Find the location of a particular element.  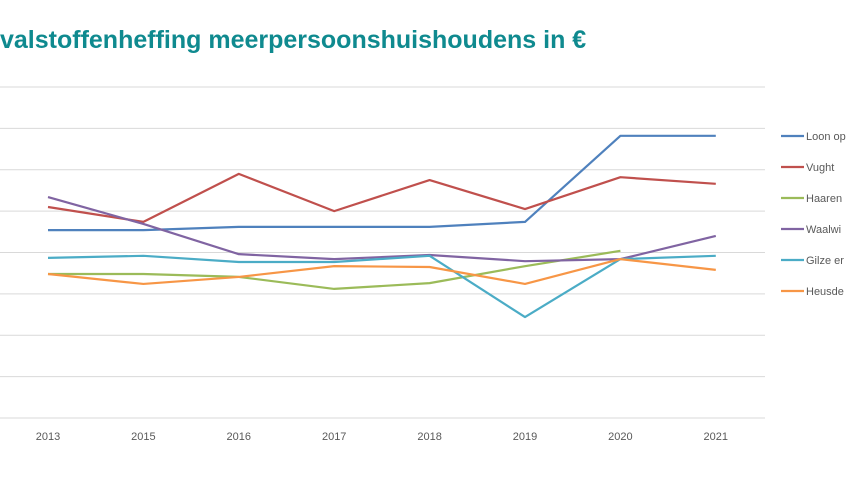

legend-label: Gilze er is located at coordinates (825, 261).